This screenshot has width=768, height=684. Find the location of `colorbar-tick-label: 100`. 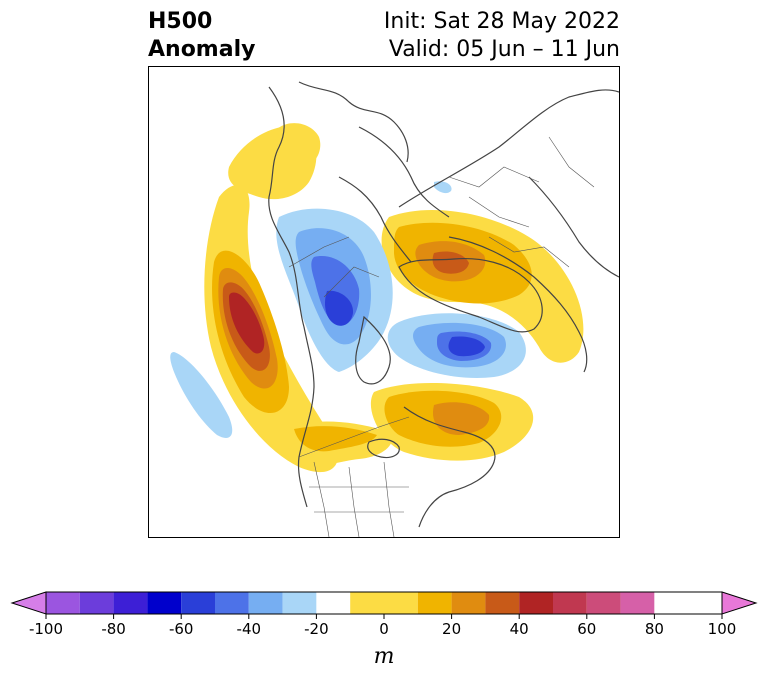

colorbar-tick-label: 100 is located at coordinates (722, 629).